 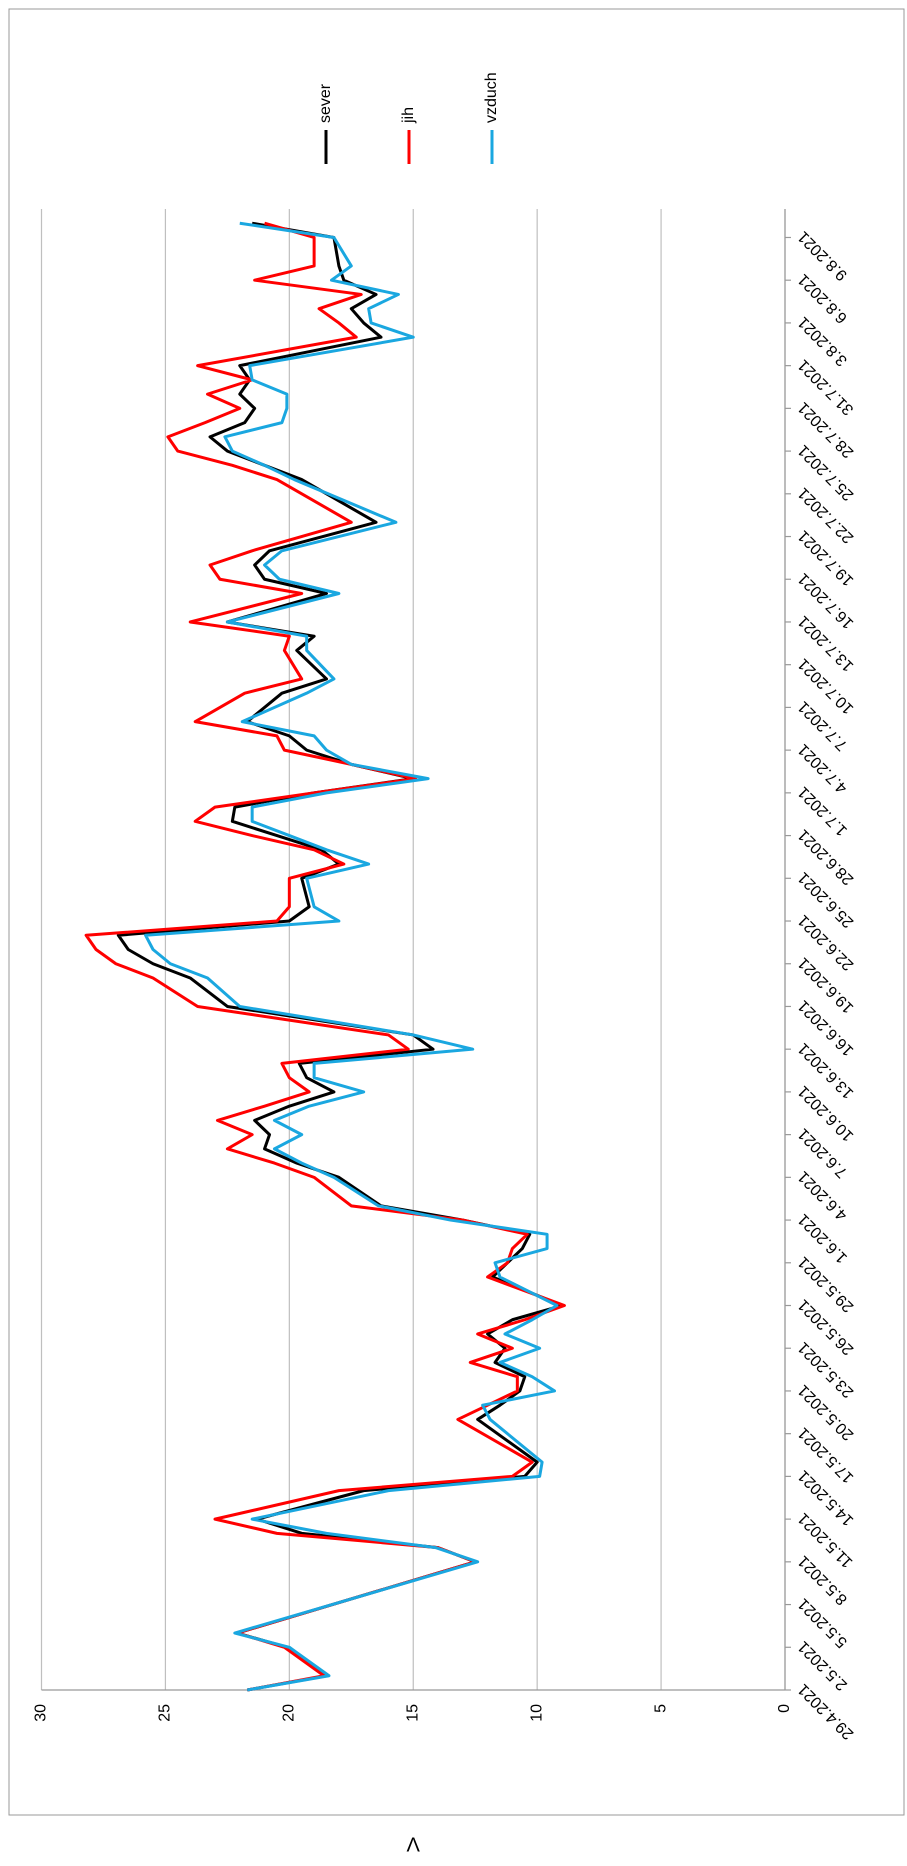 What do you see at coordinates (408, 115) in the screenshot?
I see `legend-label: jih` at bounding box center [408, 115].